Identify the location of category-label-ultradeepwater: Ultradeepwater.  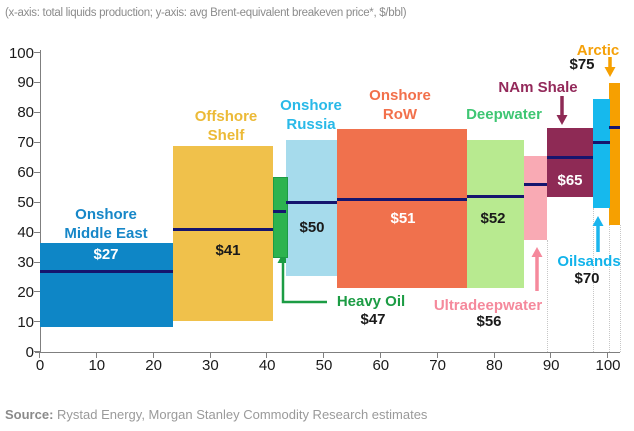
(488, 305).